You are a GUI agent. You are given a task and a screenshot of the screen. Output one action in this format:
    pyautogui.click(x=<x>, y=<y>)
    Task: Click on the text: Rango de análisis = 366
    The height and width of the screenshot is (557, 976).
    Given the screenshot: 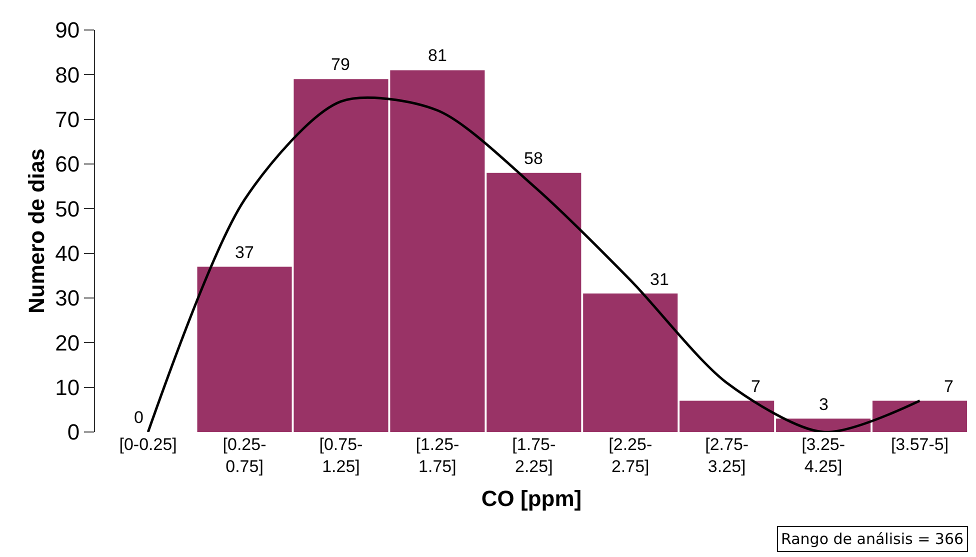 What is the action you would take?
    pyautogui.click(x=872, y=539)
    